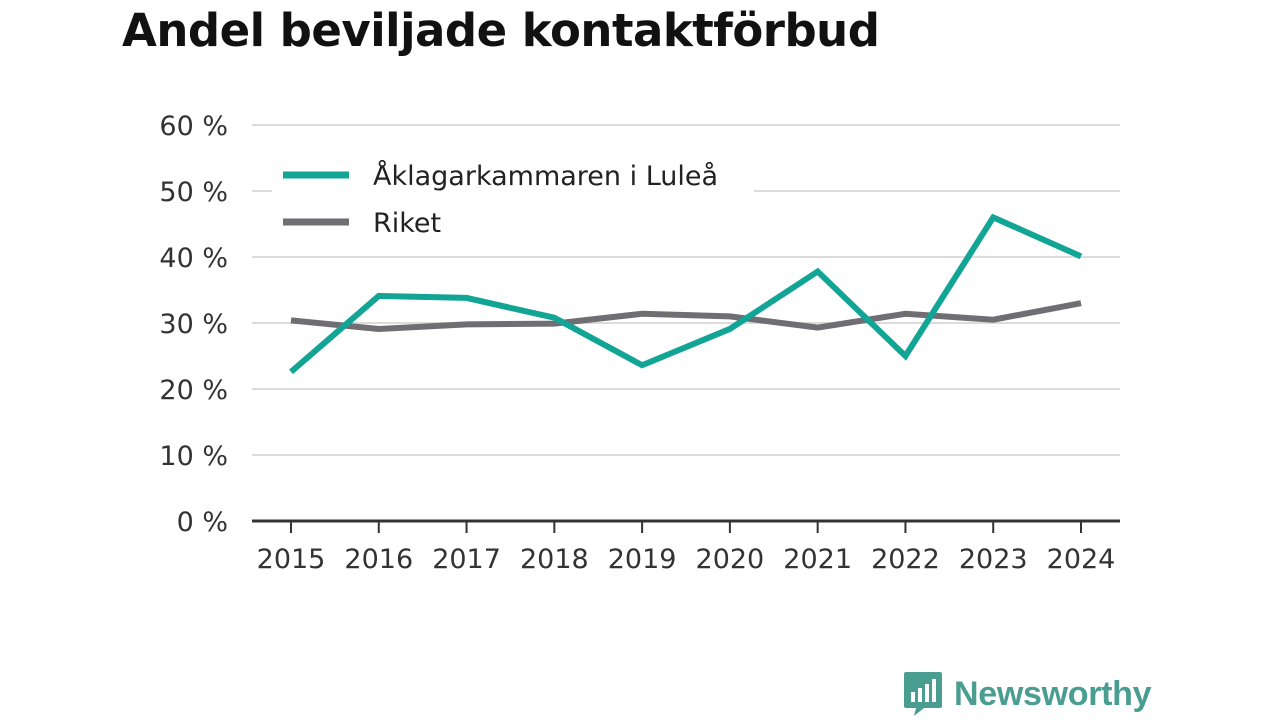 The image size is (1280, 720). I want to click on y-tick-label: 0 %, so click(202, 522).